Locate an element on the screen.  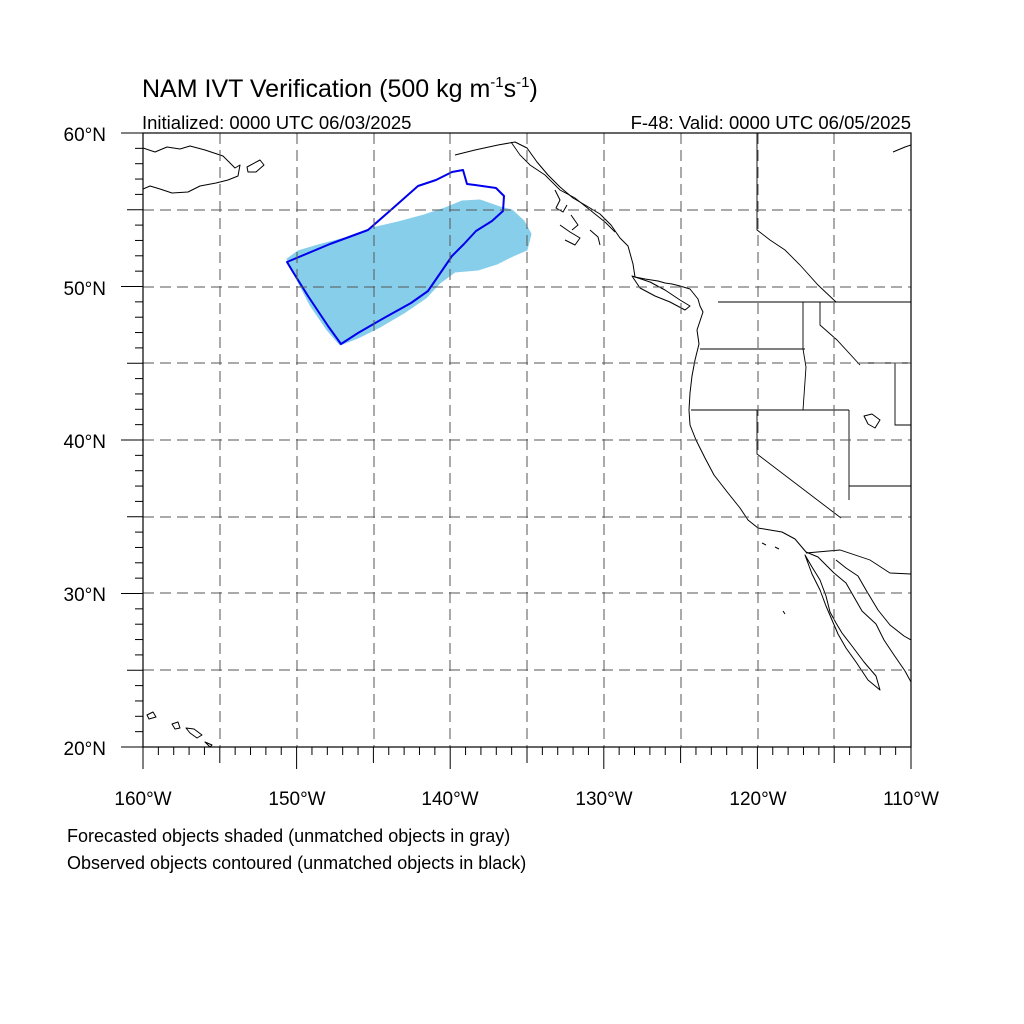
bc-alberta-border is located at coordinates (796, 218).